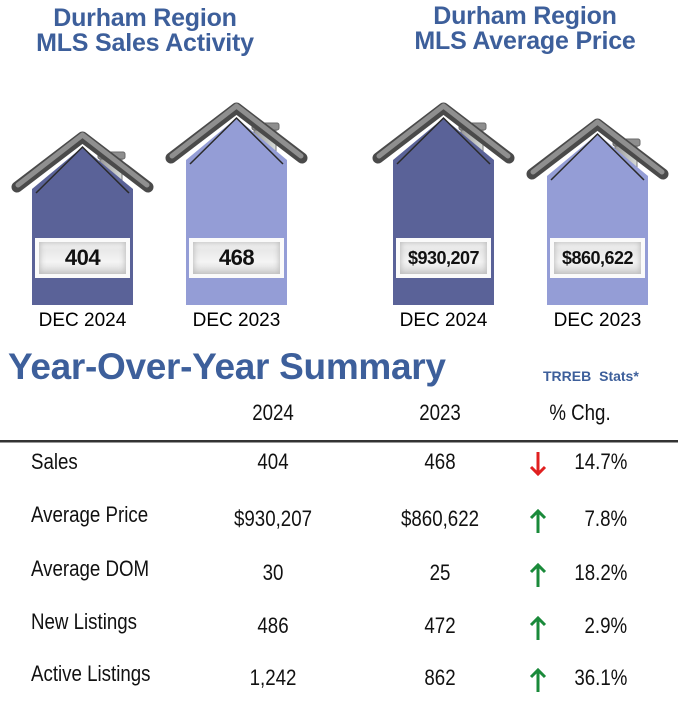 The width and height of the screenshot is (678, 707). Describe the element at coordinates (272, 518) in the screenshot. I see `value-2024: $930,207` at that location.